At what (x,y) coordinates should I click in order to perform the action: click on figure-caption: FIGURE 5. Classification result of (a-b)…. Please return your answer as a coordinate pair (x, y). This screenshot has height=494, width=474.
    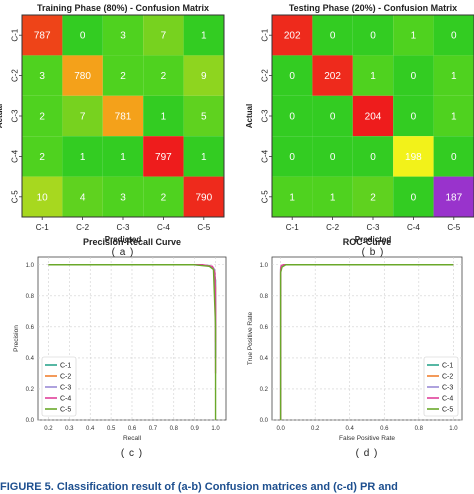
    Looking at the image, I should click on (199, 487).